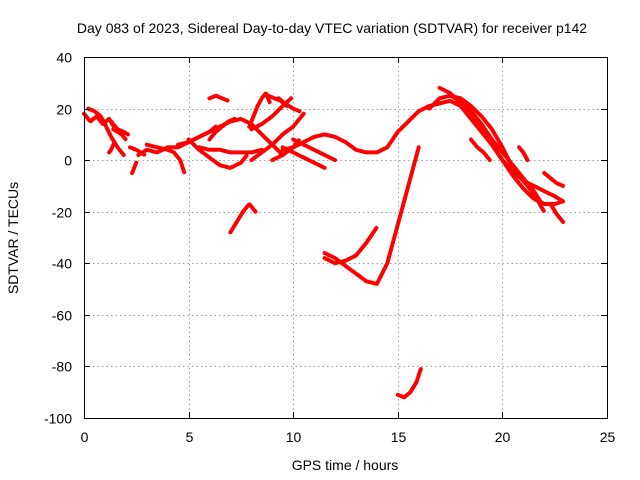  I want to click on x-axis-label: GPS time / hours, so click(345, 465).